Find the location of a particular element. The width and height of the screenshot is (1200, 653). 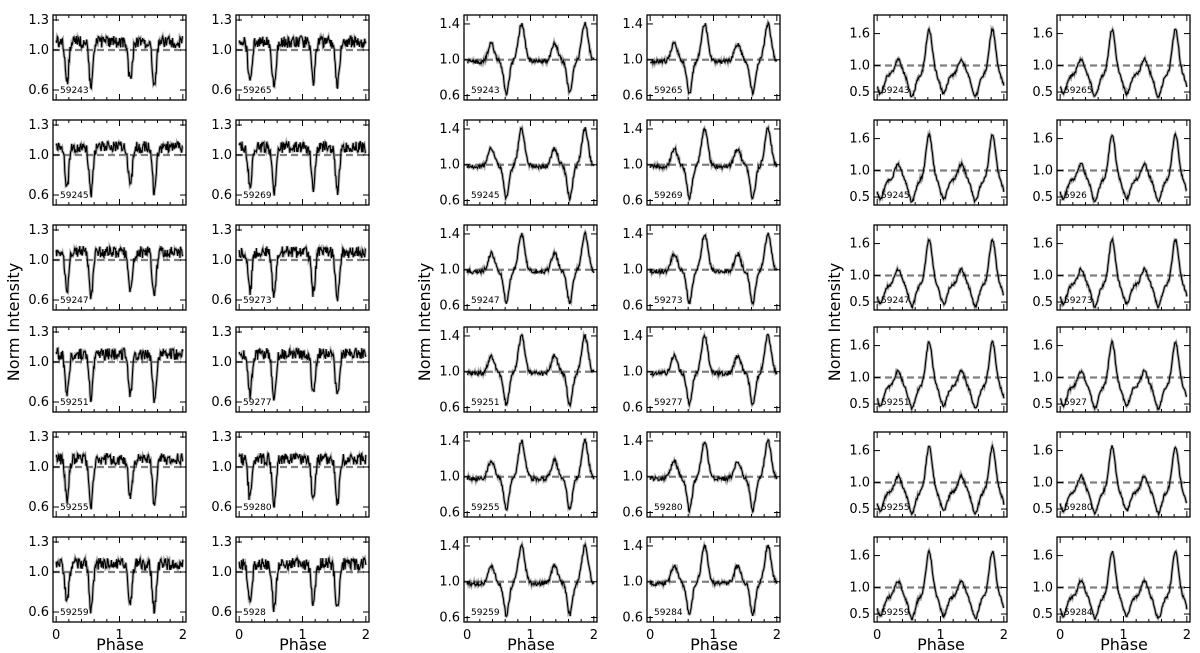

panel-label-g3-r1-c2: 59265 is located at coordinates (1078, 91).